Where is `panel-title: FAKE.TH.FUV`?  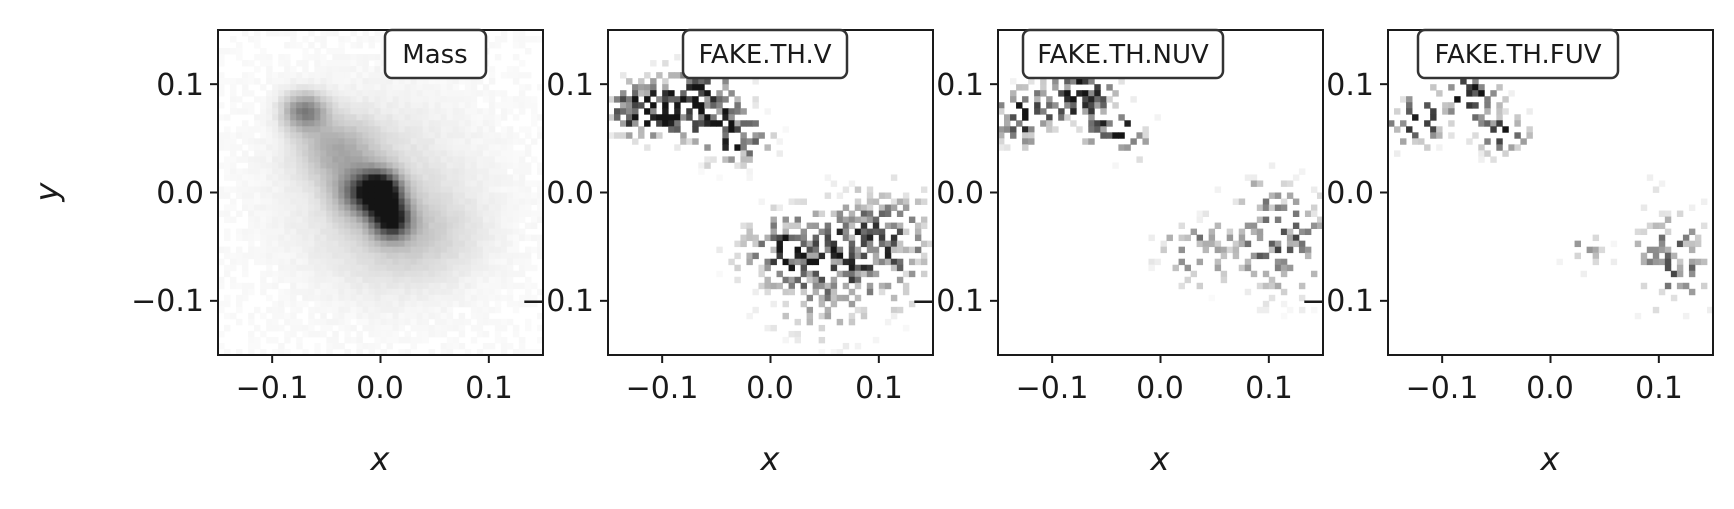
panel-title: FAKE.TH.FUV is located at coordinates (1517, 55).